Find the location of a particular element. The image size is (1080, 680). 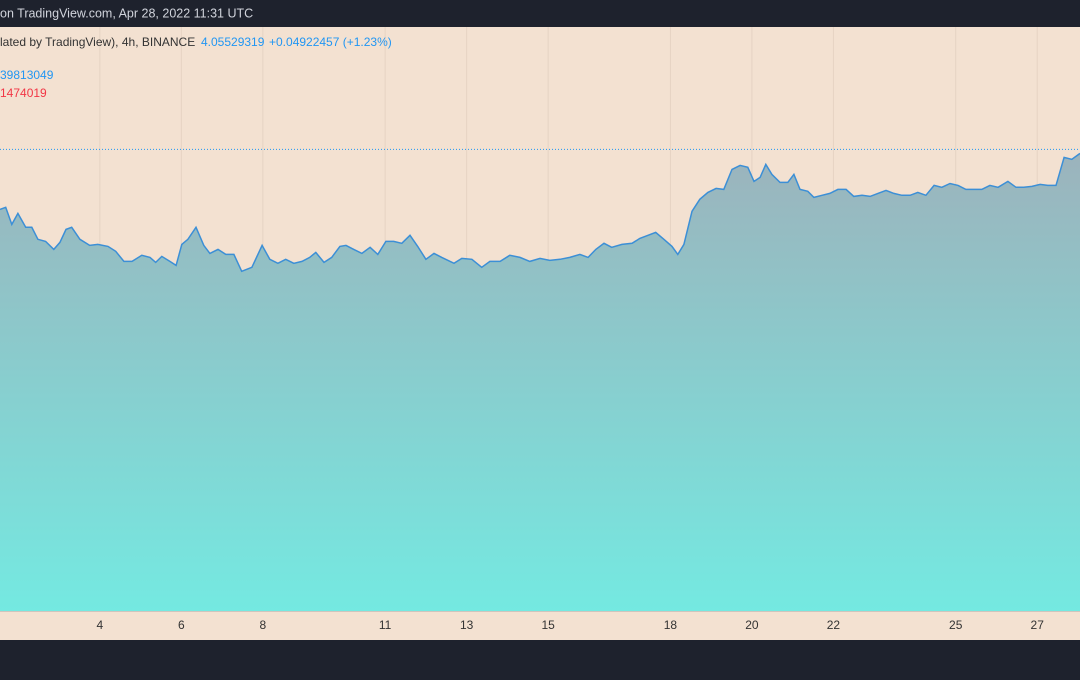

x-tick-label: 27 is located at coordinates (1038, 625).